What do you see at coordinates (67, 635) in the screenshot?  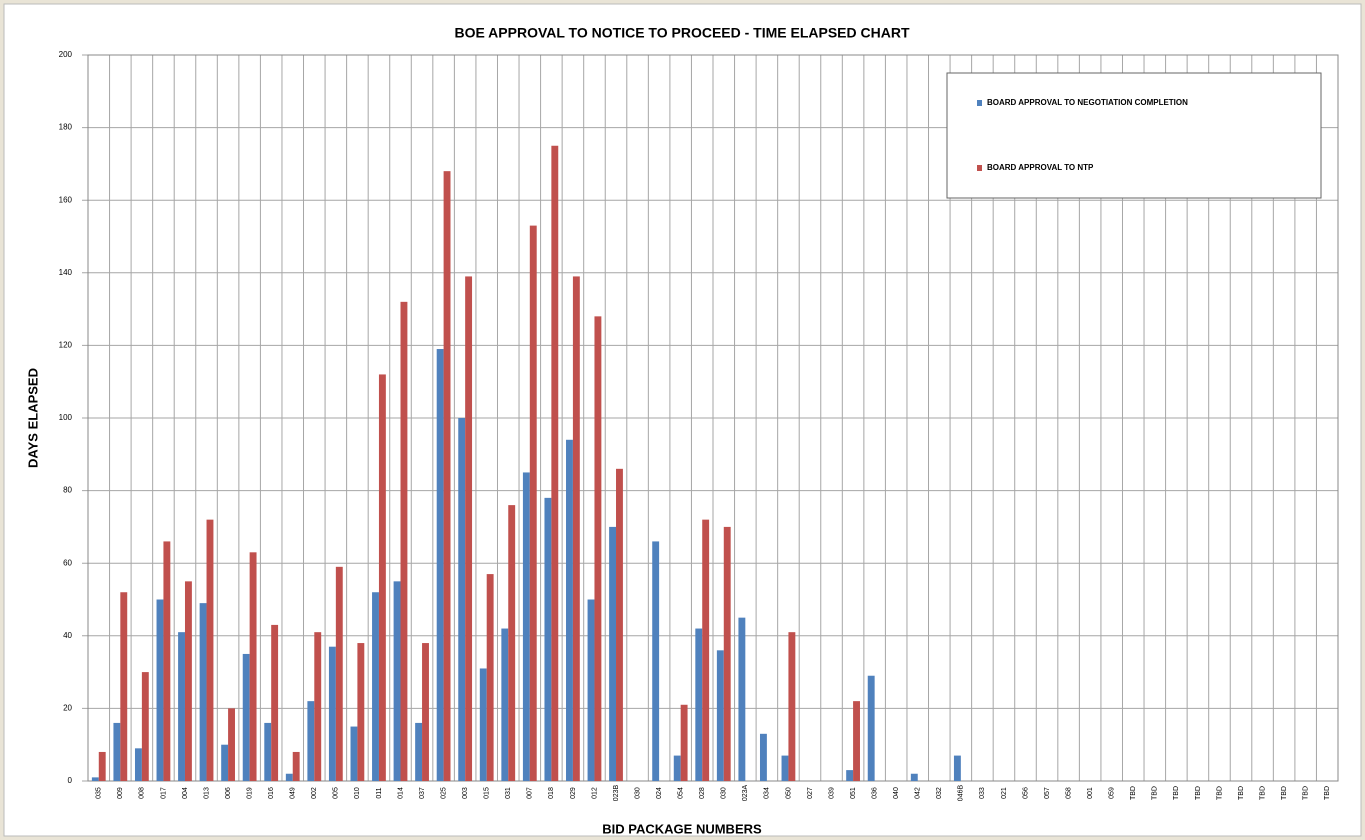 I see `y-tick-label: 40` at bounding box center [67, 635].